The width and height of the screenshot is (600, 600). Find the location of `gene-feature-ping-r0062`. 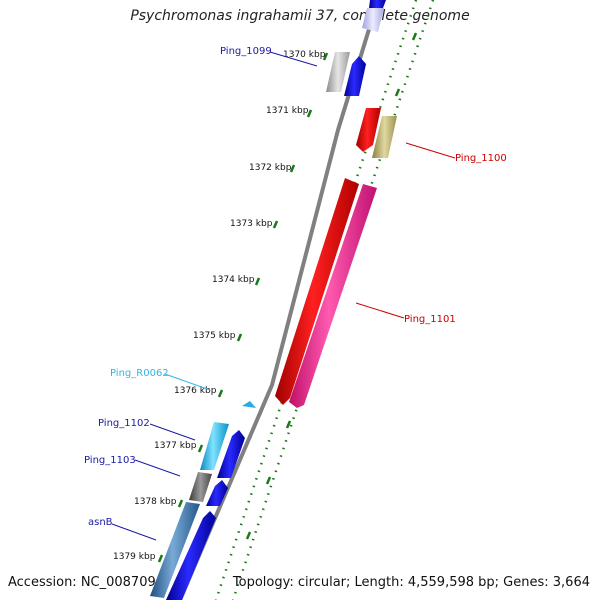

gene-feature-ping-r0062 is located at coordinates (249, 404).